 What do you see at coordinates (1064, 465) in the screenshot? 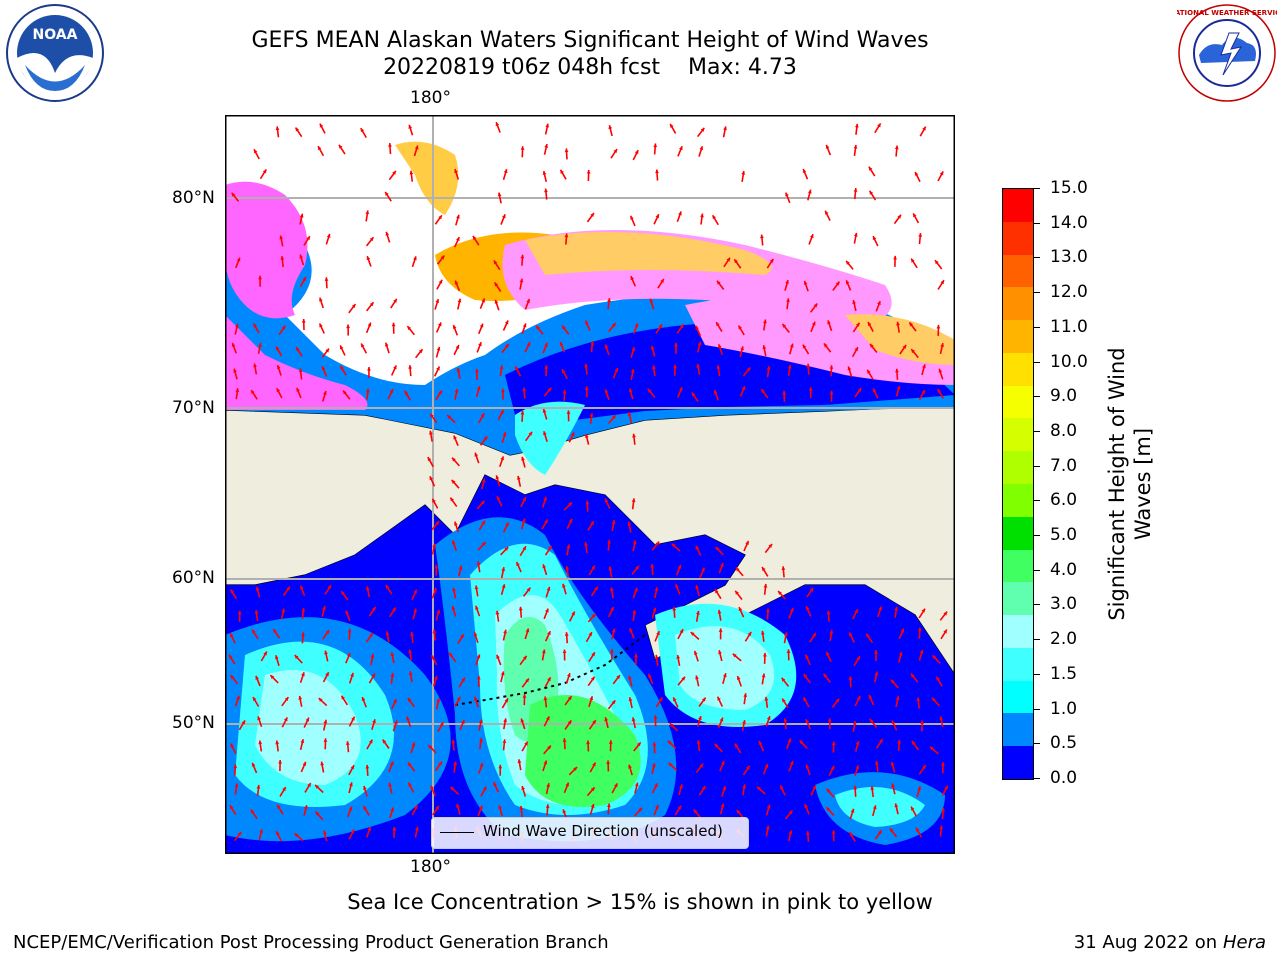
I see `colorbar-tick-label: 7.0` at bounding box center [1064, 465].